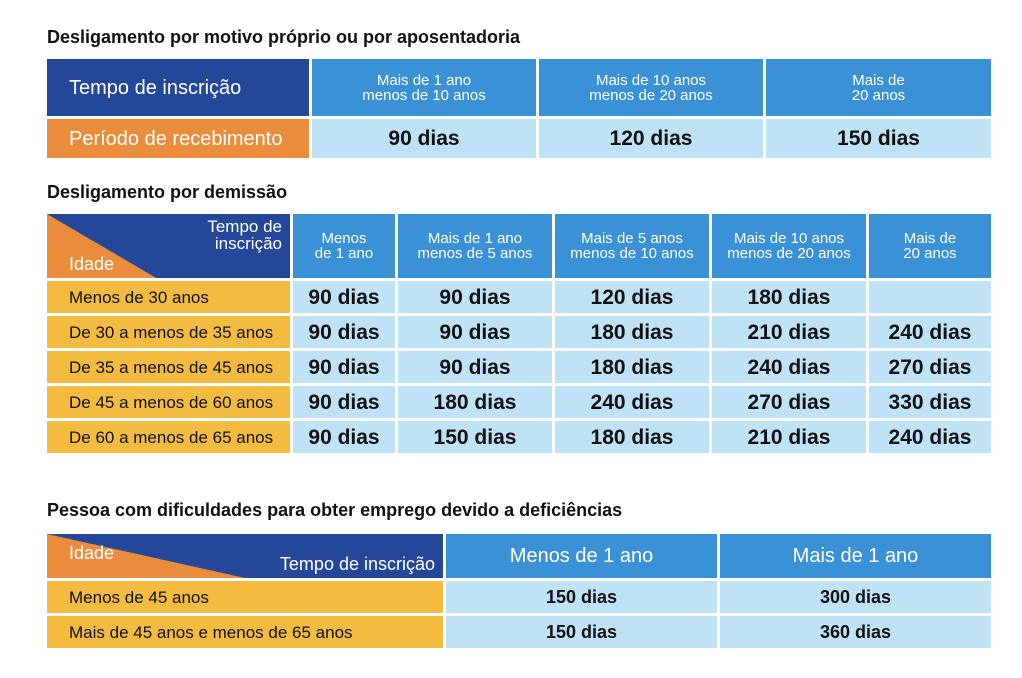  What do you see at coordinates (245, 632) in the screenshot?
I see `row-label: Mais de 45 anos e menos de 65 anos` at bounding box center [245, 632].